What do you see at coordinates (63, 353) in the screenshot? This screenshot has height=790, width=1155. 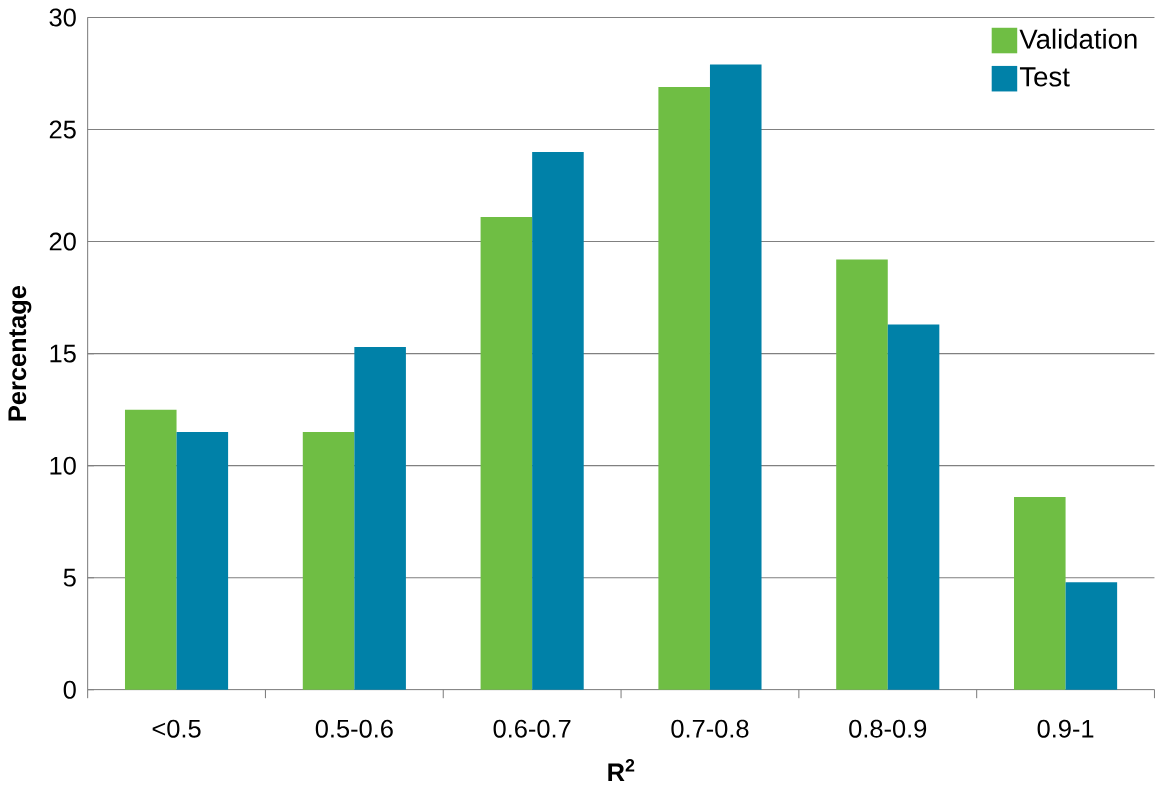 I see `y-tick-label: 15` at bounding box center [63, 353].